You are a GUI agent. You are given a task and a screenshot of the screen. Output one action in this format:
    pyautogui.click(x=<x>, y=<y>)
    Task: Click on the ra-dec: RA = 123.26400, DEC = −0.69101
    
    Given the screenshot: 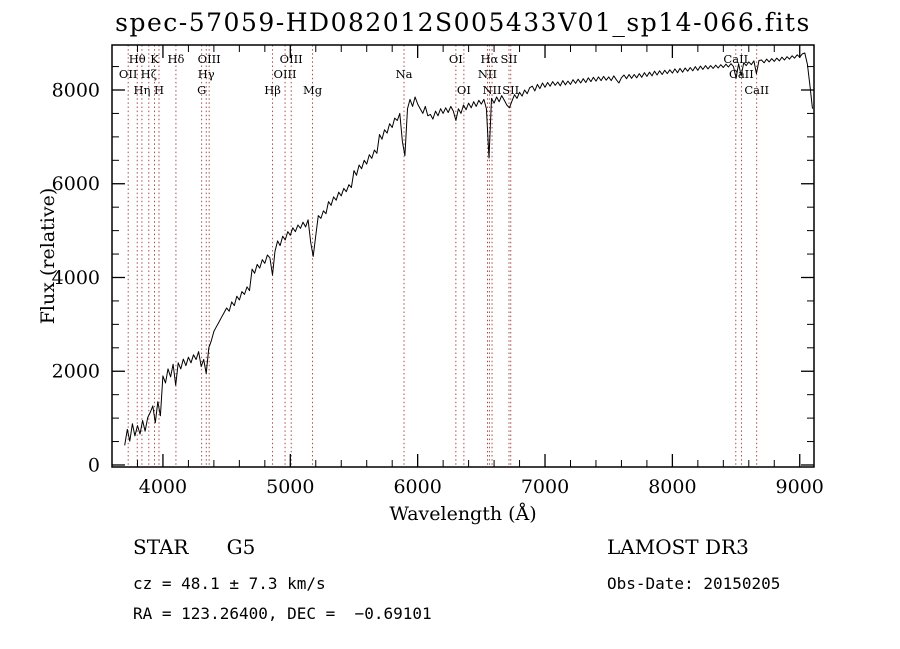 What is the action you would take?
    pyautogui.click(x=282, y=613)
    